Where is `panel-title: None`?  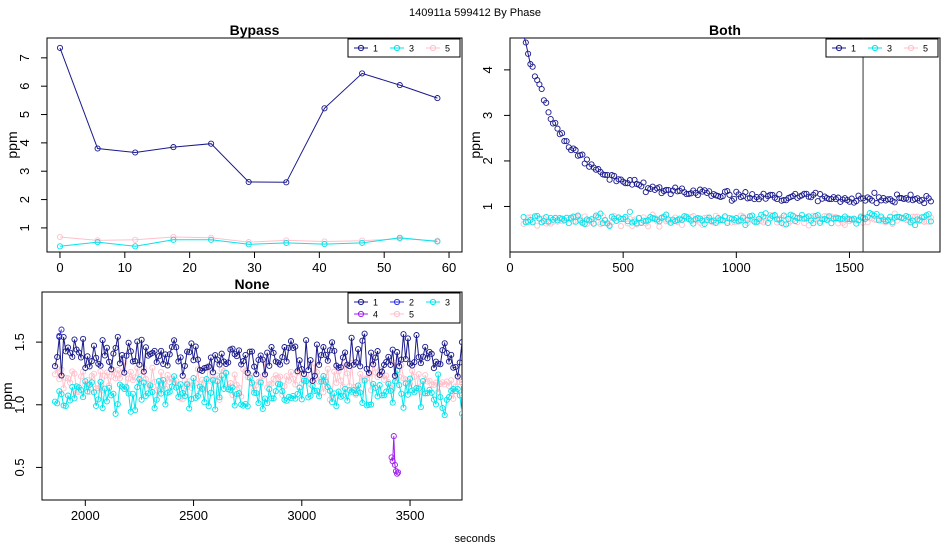 panel-title: None is located at coordinates (252, 284).